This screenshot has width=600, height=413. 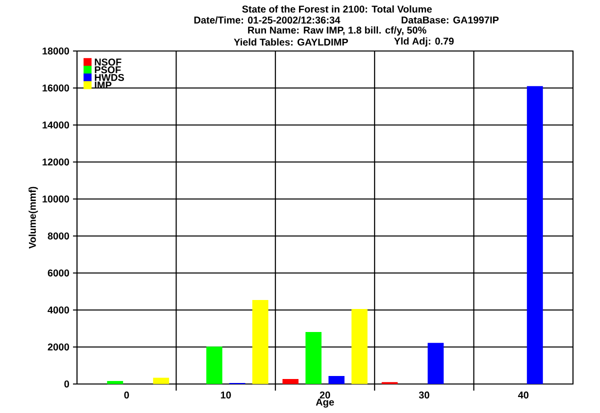 What do you see at coordinates (337, 31) in the screenshot?
I see `text: Run Name: Raw IMP, 1.8 bill. cf/y, 50%` at bounding box center [337, 31].